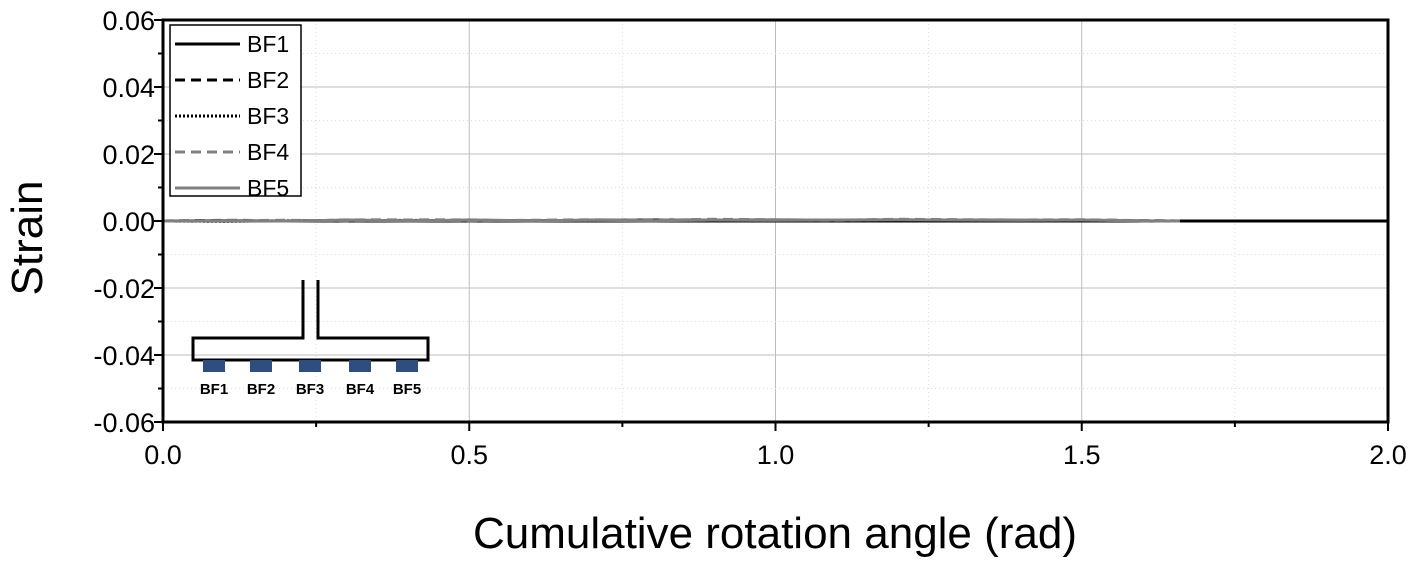  Describe the element at coordinates (407, 389) in the screenshot. I see `inset-label-bf5: BF5` at that location.